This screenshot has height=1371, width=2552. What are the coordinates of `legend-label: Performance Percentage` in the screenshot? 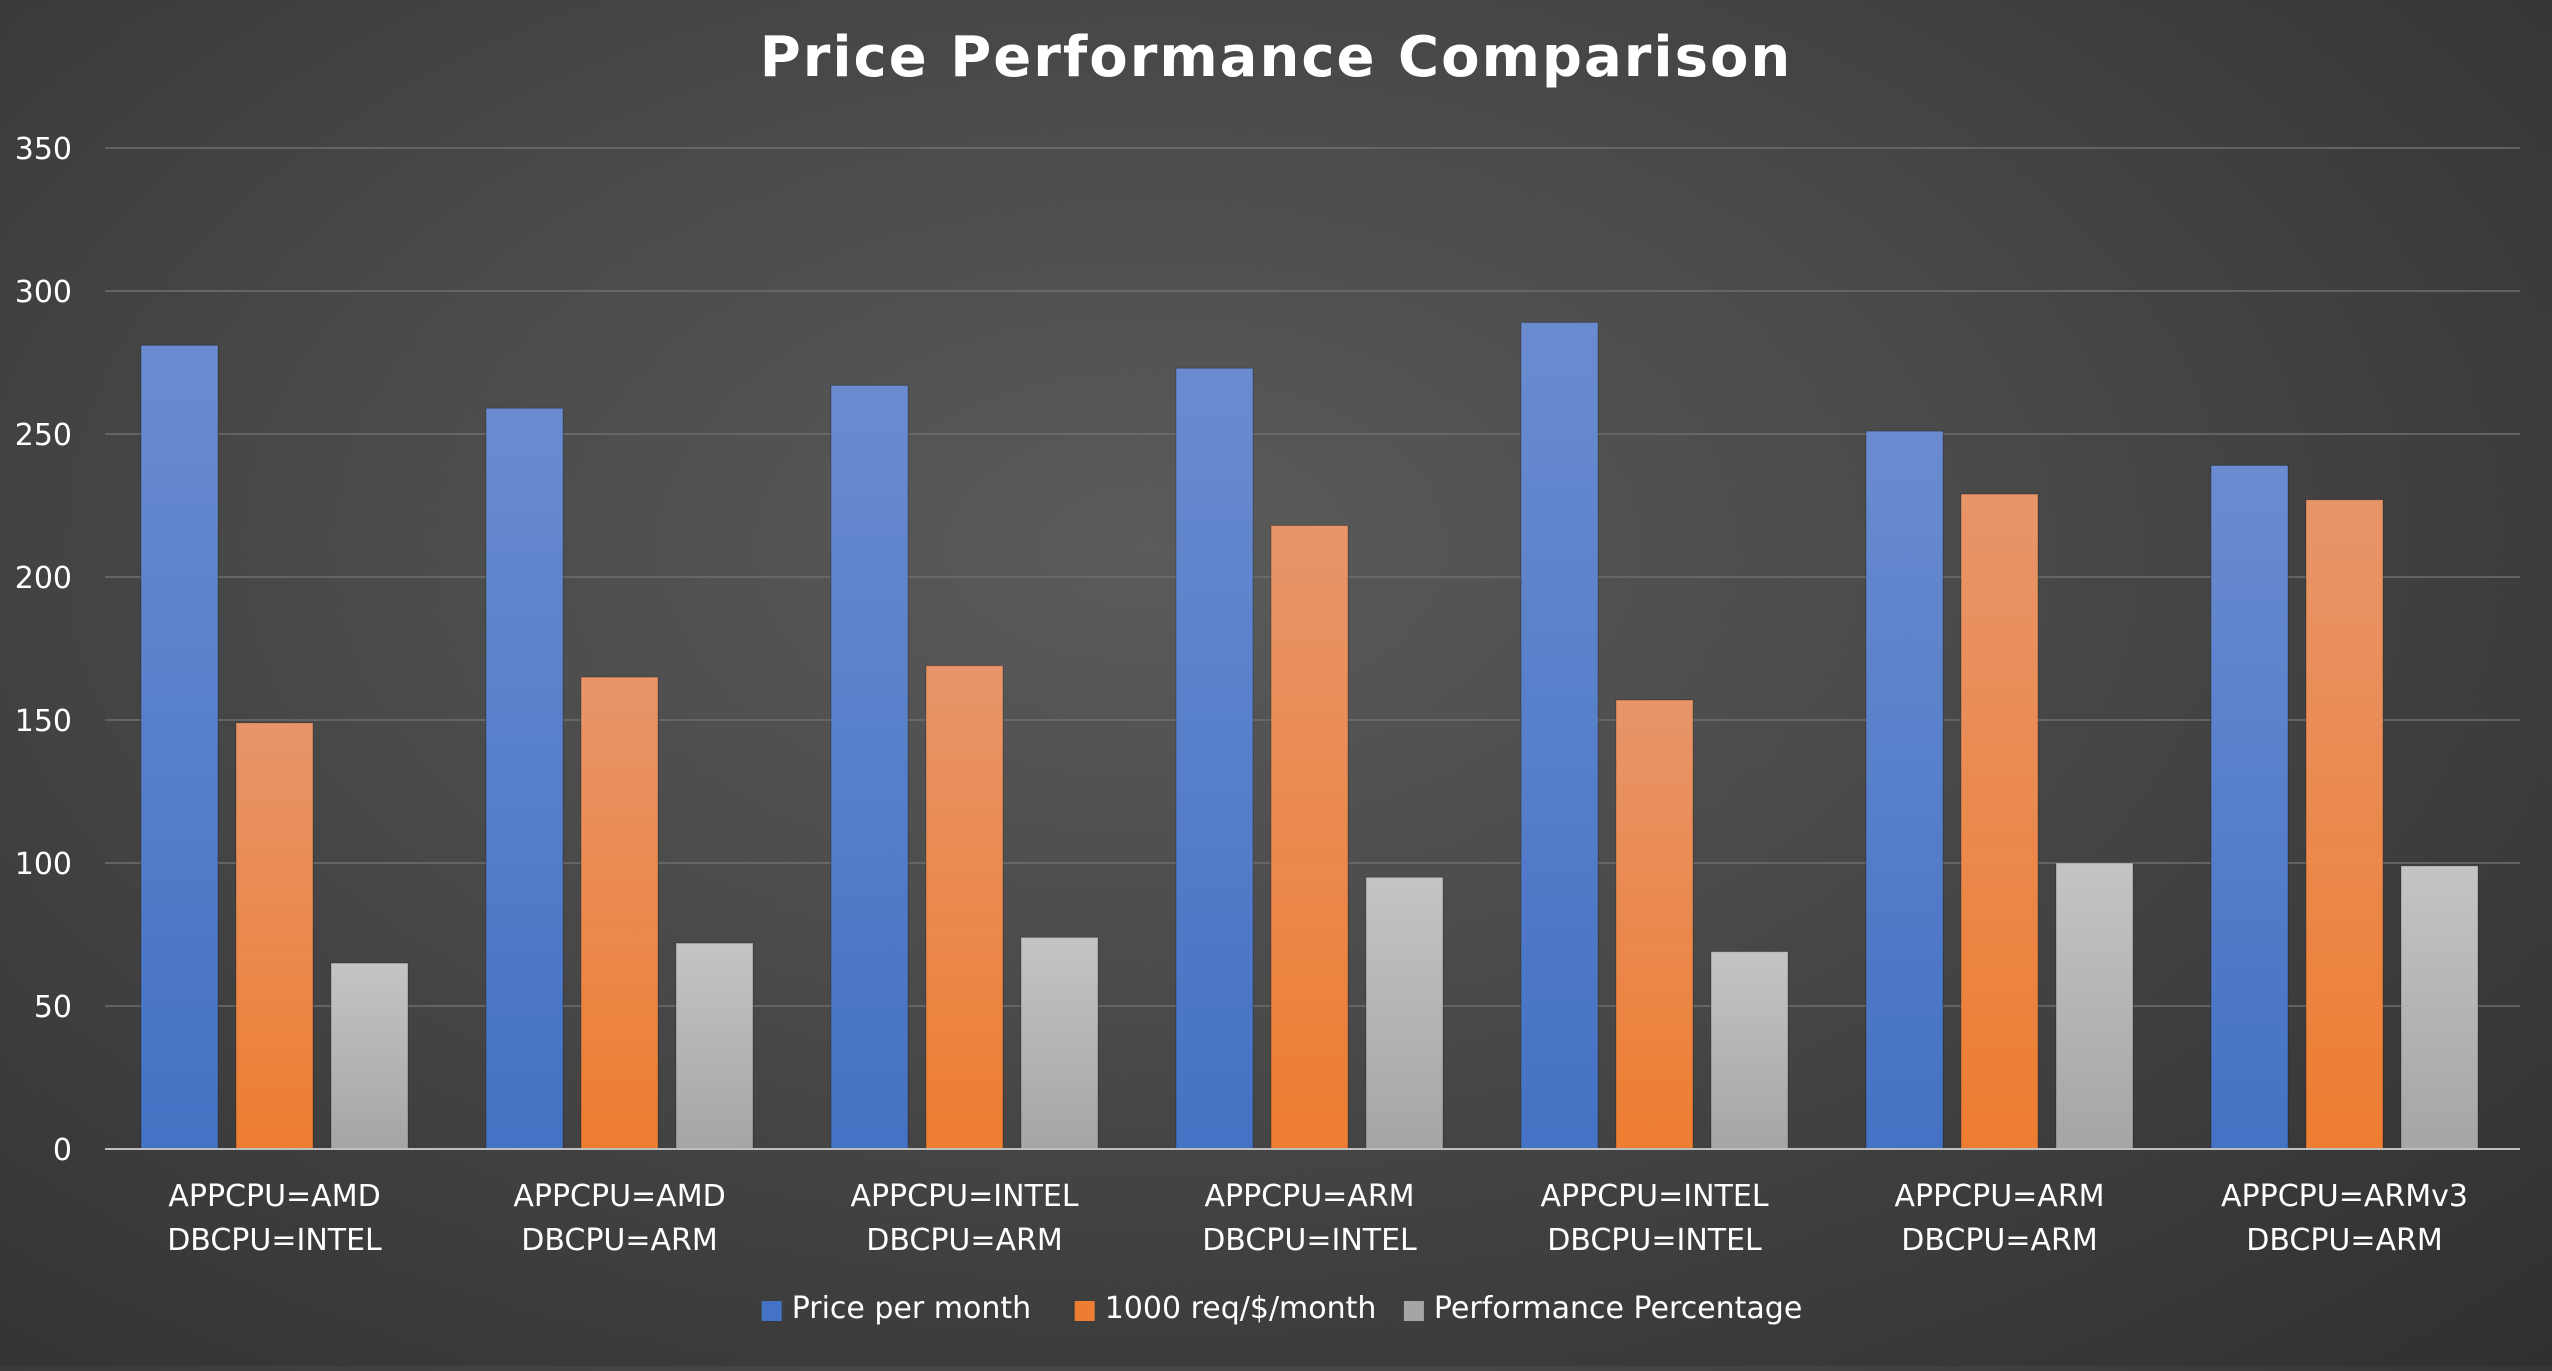 It's located at (1618, 1308).